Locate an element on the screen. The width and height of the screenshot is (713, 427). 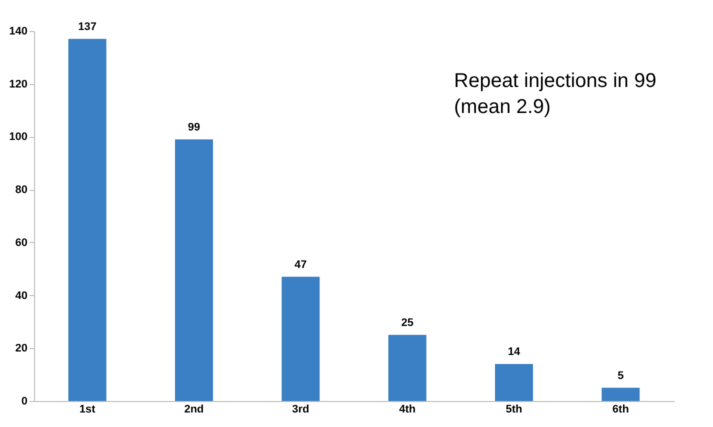
data-label: 47 is located at coordinates (300, 264).